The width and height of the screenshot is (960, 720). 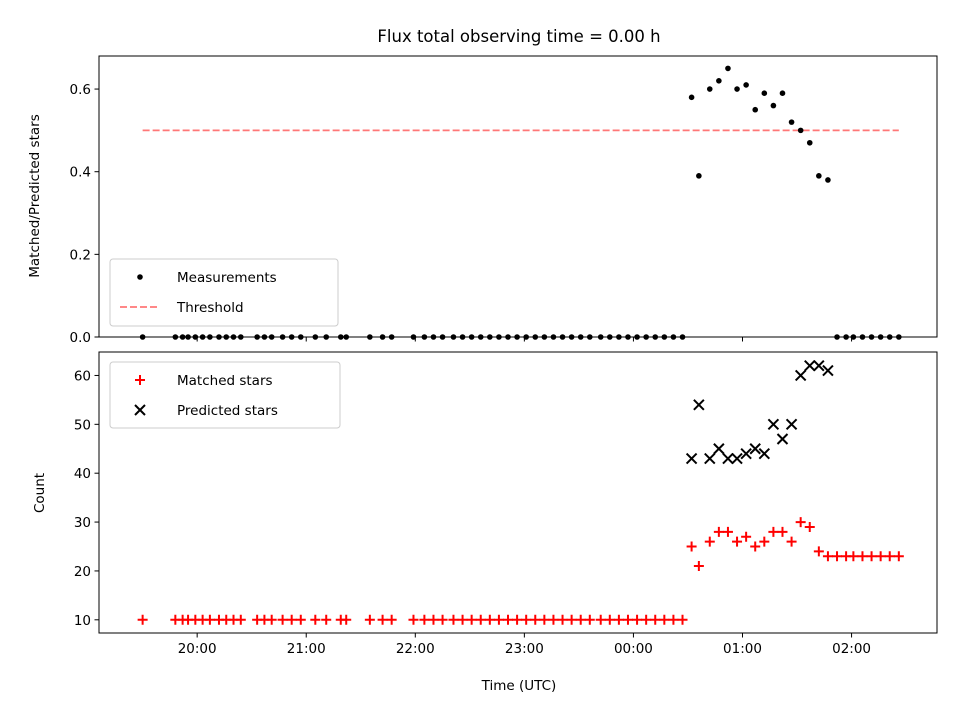 What do you see at coordinates (742, 649) in the screenshot?
I see `x-tick-label: 01:00` at bounding box center [742, 649].